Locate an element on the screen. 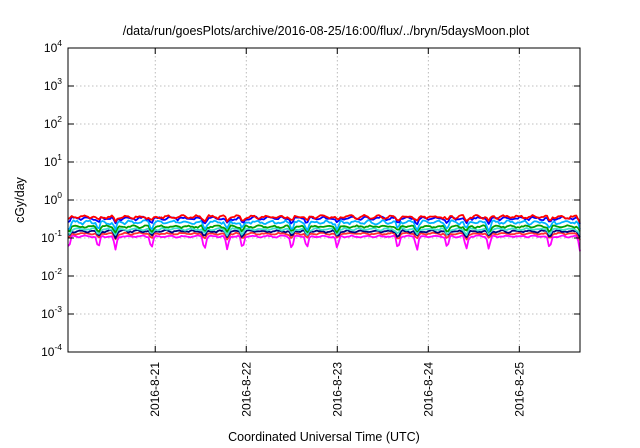 Image resolution: width=640 pixels, height=448 pixels. plot-series is located at coordinates (324, 232).